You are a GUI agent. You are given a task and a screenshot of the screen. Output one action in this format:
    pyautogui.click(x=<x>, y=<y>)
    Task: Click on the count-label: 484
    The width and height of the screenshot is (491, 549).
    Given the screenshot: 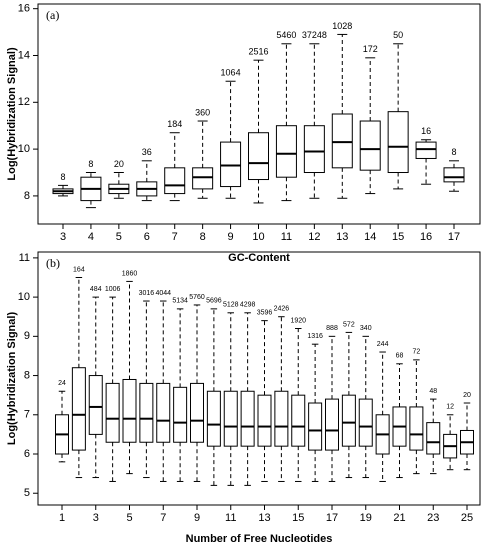 What is the action you would take?
    pyautogui.click(x=96, y=289)
    